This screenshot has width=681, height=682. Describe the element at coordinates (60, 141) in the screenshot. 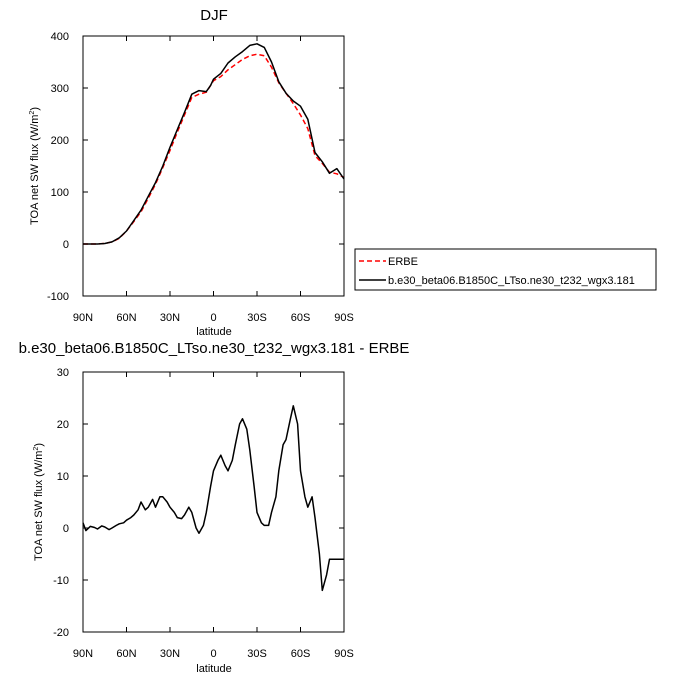

I see `y-tick-label: 200` at that location.